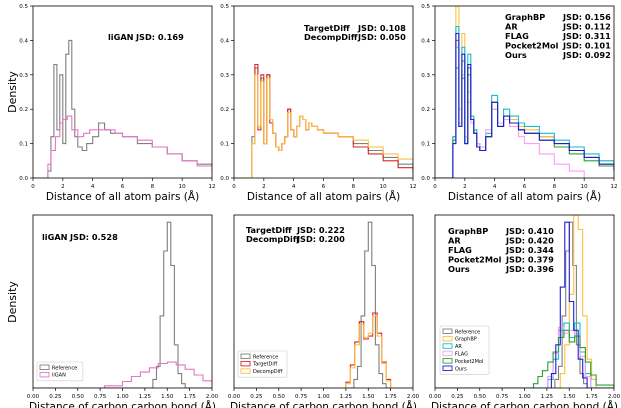 This screenshot has height=408, width=621. What do you see at coordinates (323, 351) in the screenshot?
I see `series-line-decompdiff` at bounding box center [323, 351].